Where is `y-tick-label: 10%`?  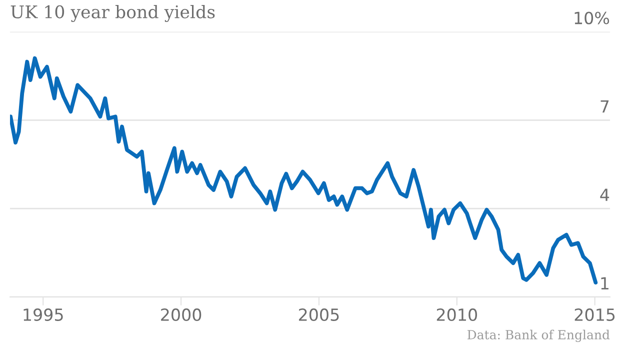
y-tick-label: 10% is located at coordinates (592, 18).